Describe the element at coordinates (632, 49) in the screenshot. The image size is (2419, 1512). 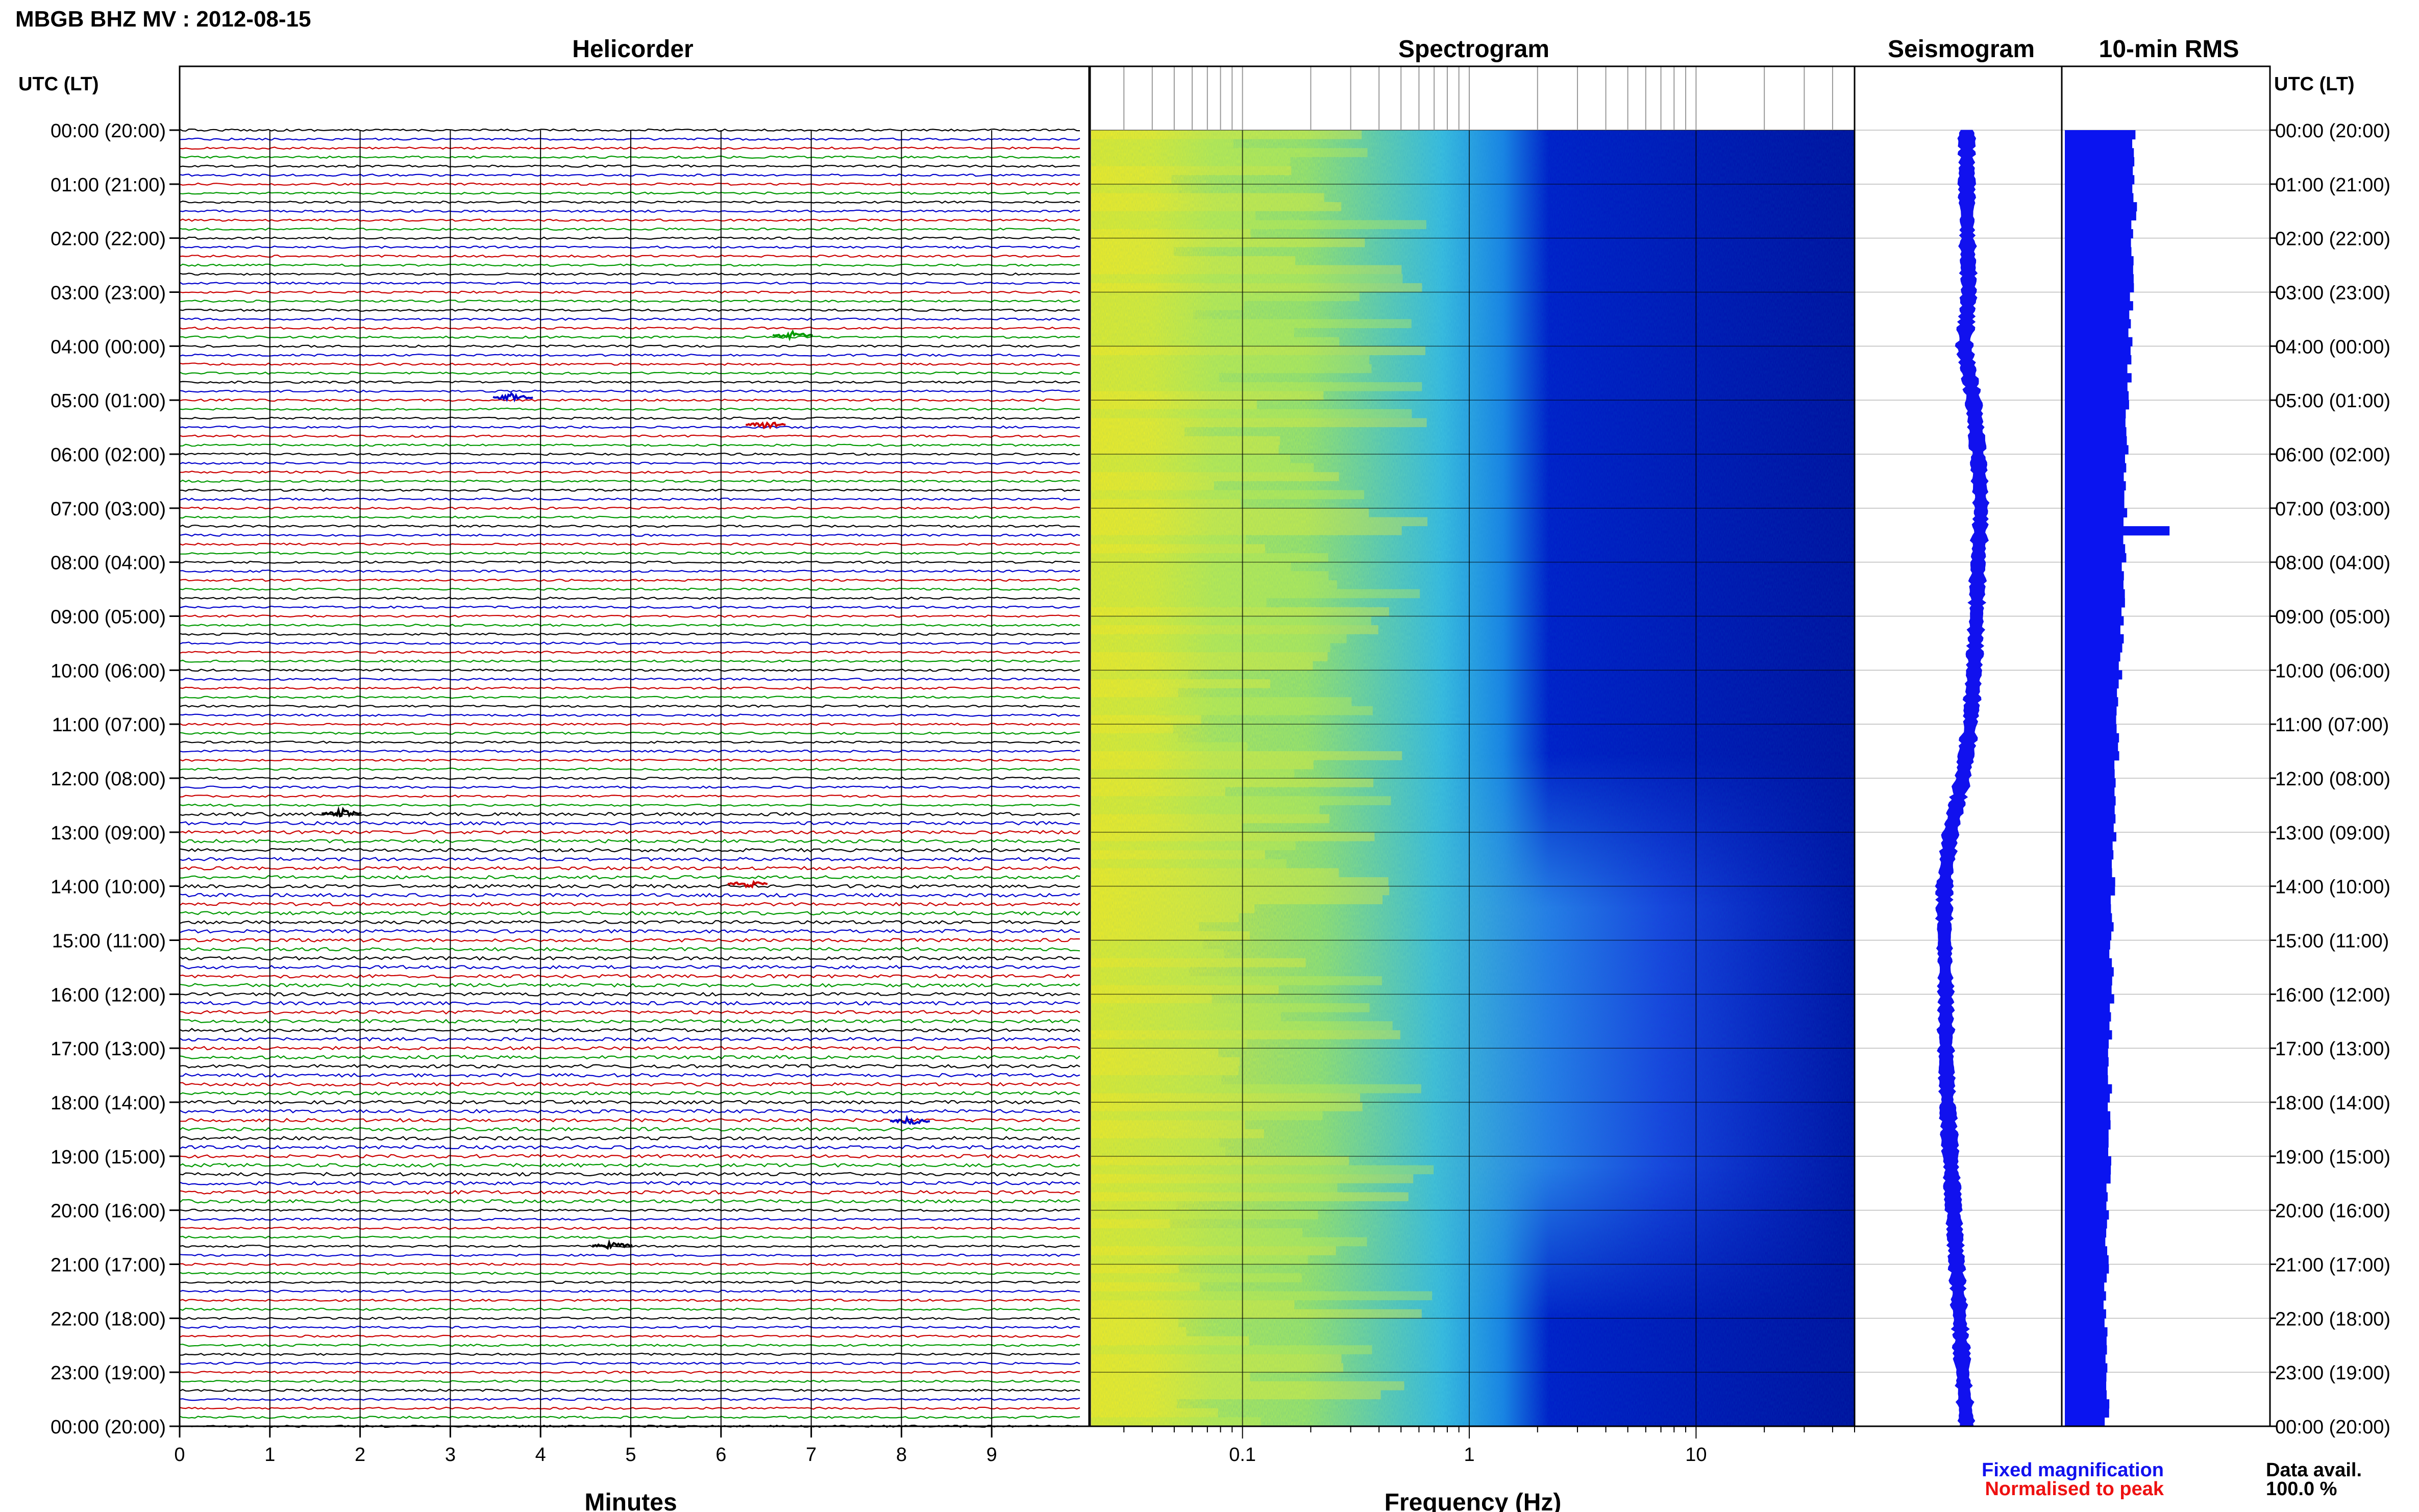
I see `helicorder-title: Helicorder` at that location.